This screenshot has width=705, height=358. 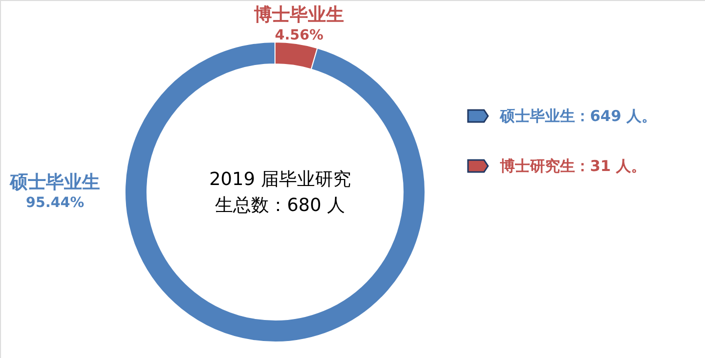 I want to click on data-label: 95.44%, so click(x=55, y=203).